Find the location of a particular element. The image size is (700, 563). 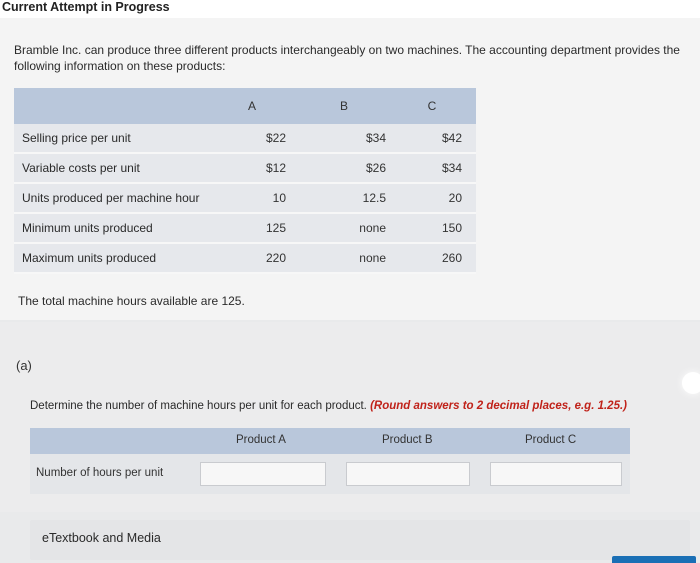

column-header-c: C is located at coordinates (439, 106).